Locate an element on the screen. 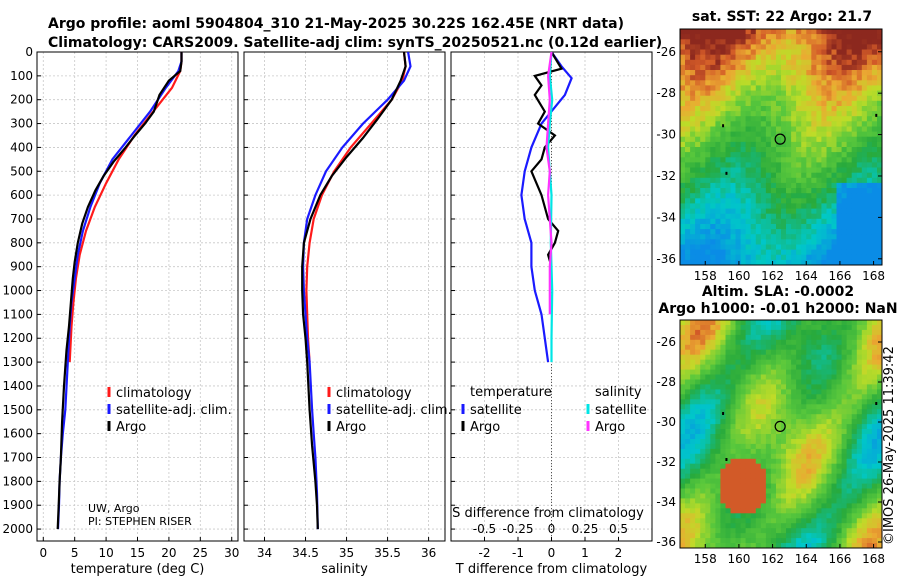 The width and height of the screenshot is (900, 580). map-y-tick-label: -28 is located at coordinates (666, 382).